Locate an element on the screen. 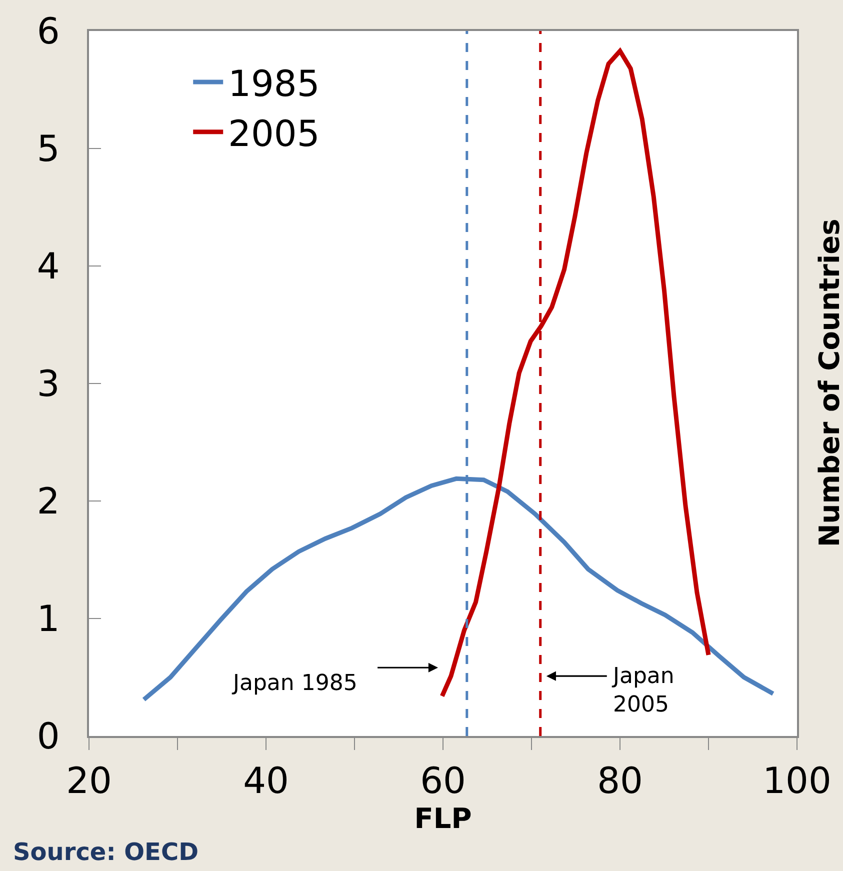  y-tick-label: 2 is located at coordinates (48, 502).